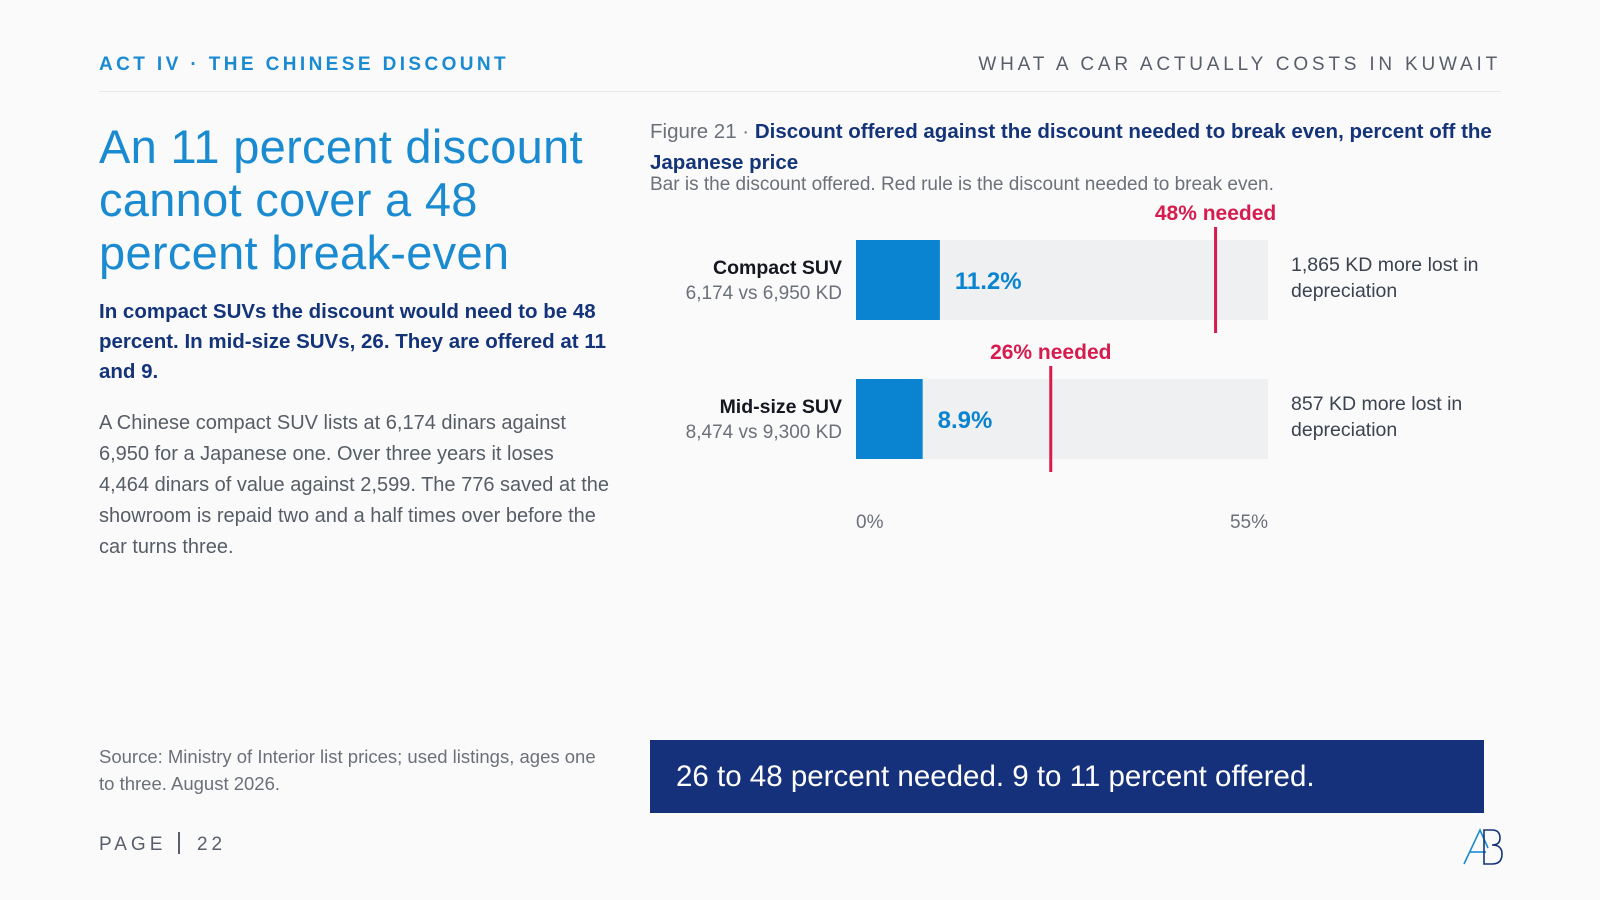 The width and height of the screenshot is (1600, 900). I want to click on x-tick-label: 0%, so click(870, 522).